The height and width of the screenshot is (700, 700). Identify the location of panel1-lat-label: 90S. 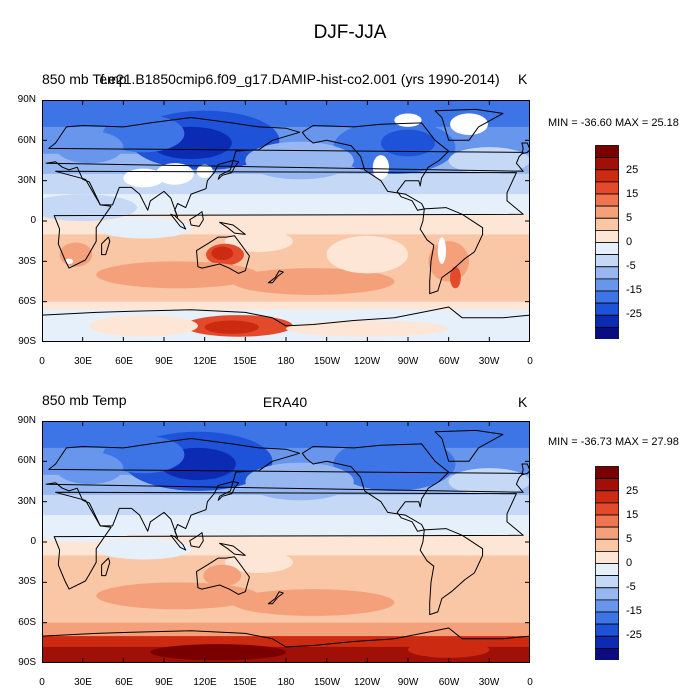
(27, 341).